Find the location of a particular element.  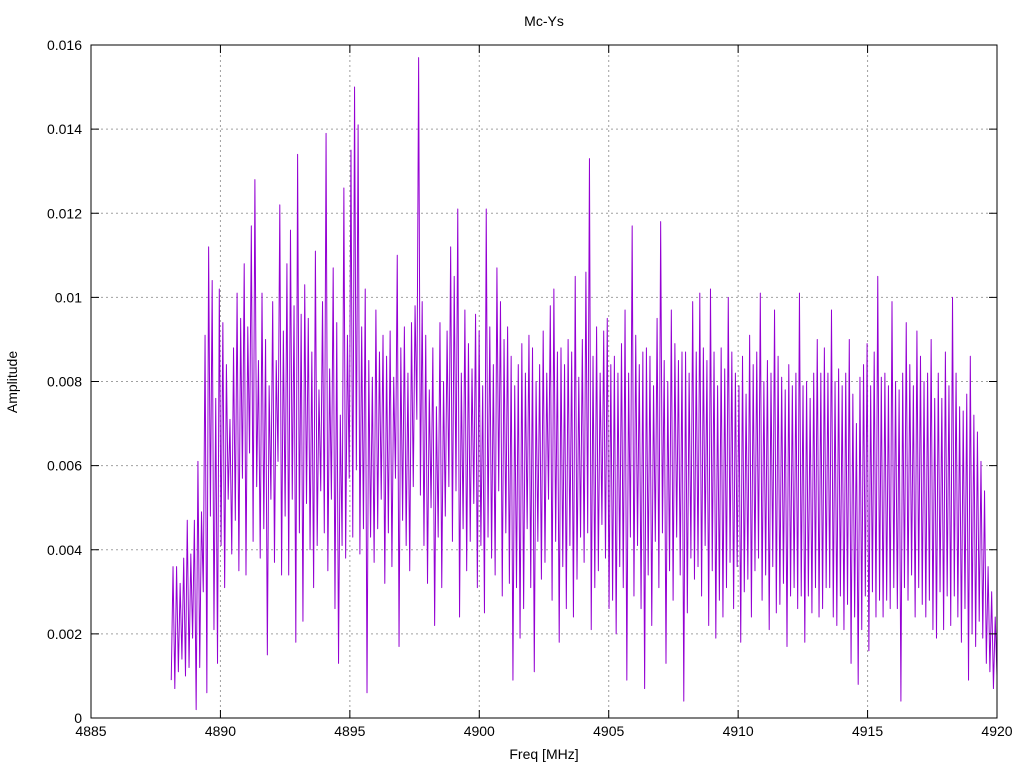

x-tick-label: 4890 is located at coordinates (220, 731).